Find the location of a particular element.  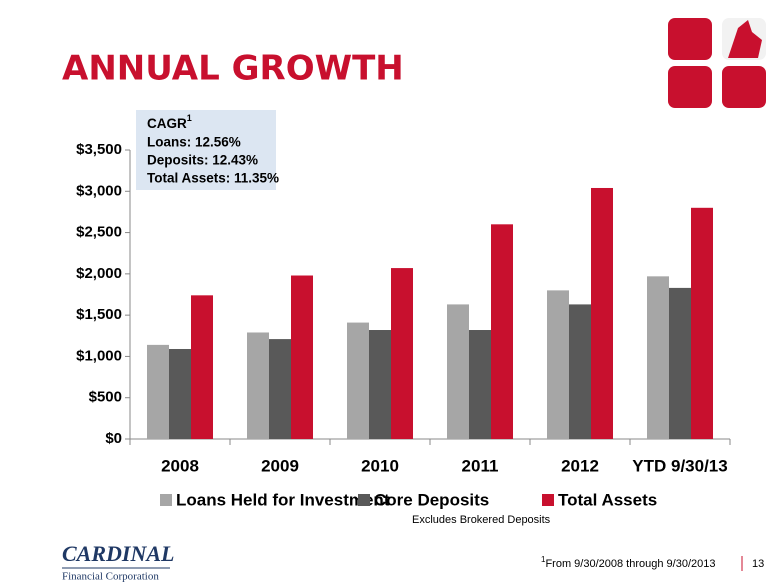

footnote: 1From 9/30/2008 through 9/30/2013 is located at coordinates (628, 562).